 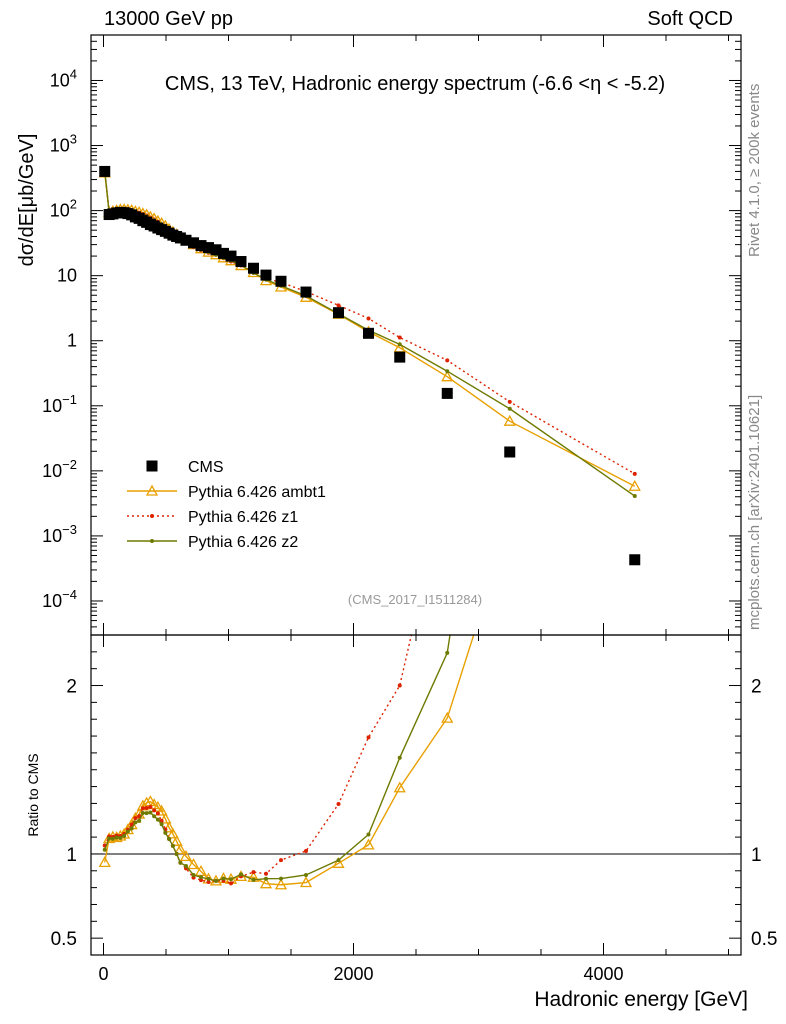 What do you see at coordinates (33, 794) in the screenshot?
I see `ratio-y-axis-label: Ratio to CMS` at bounding box center [33, 794].